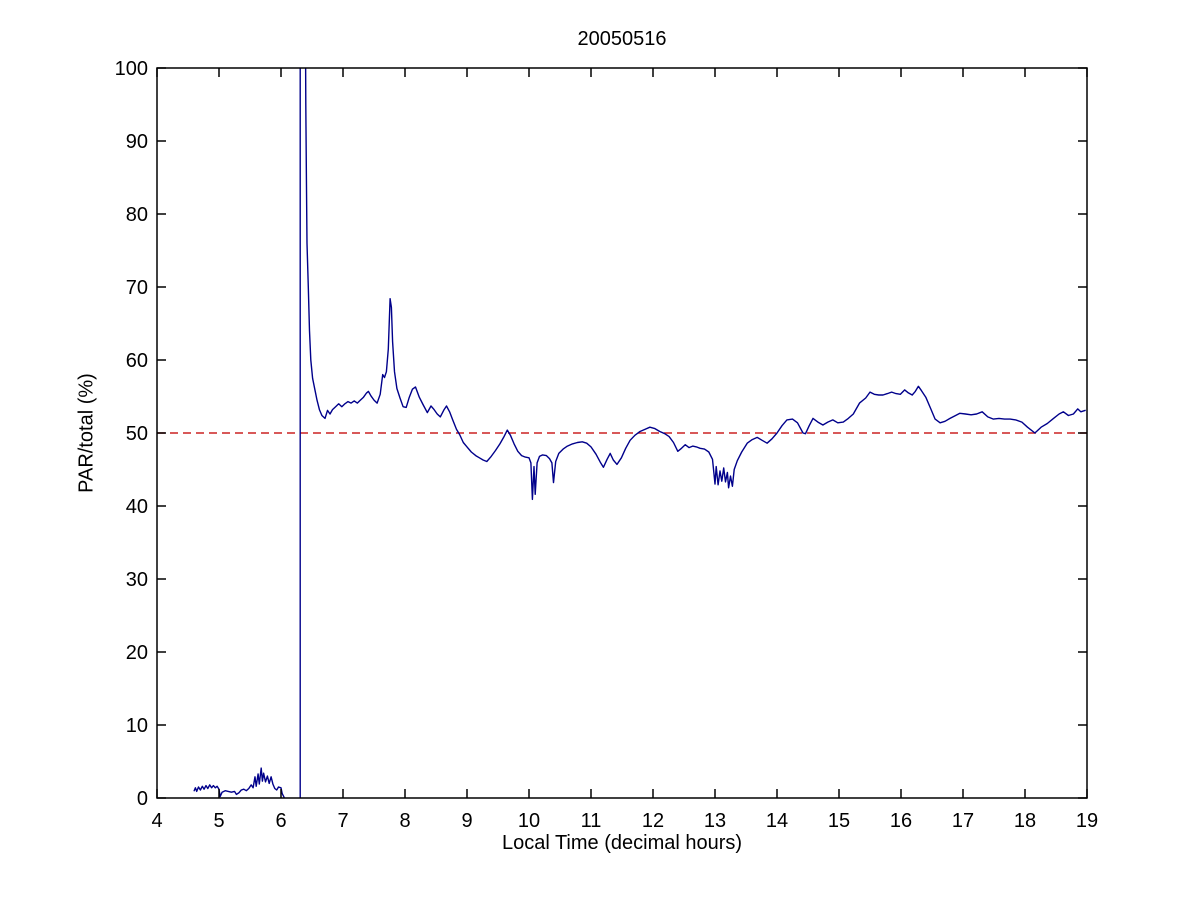 The width and height of the screenshot is (1200, 900). I want to click on y-tick-label: 40, so click(137, 507).